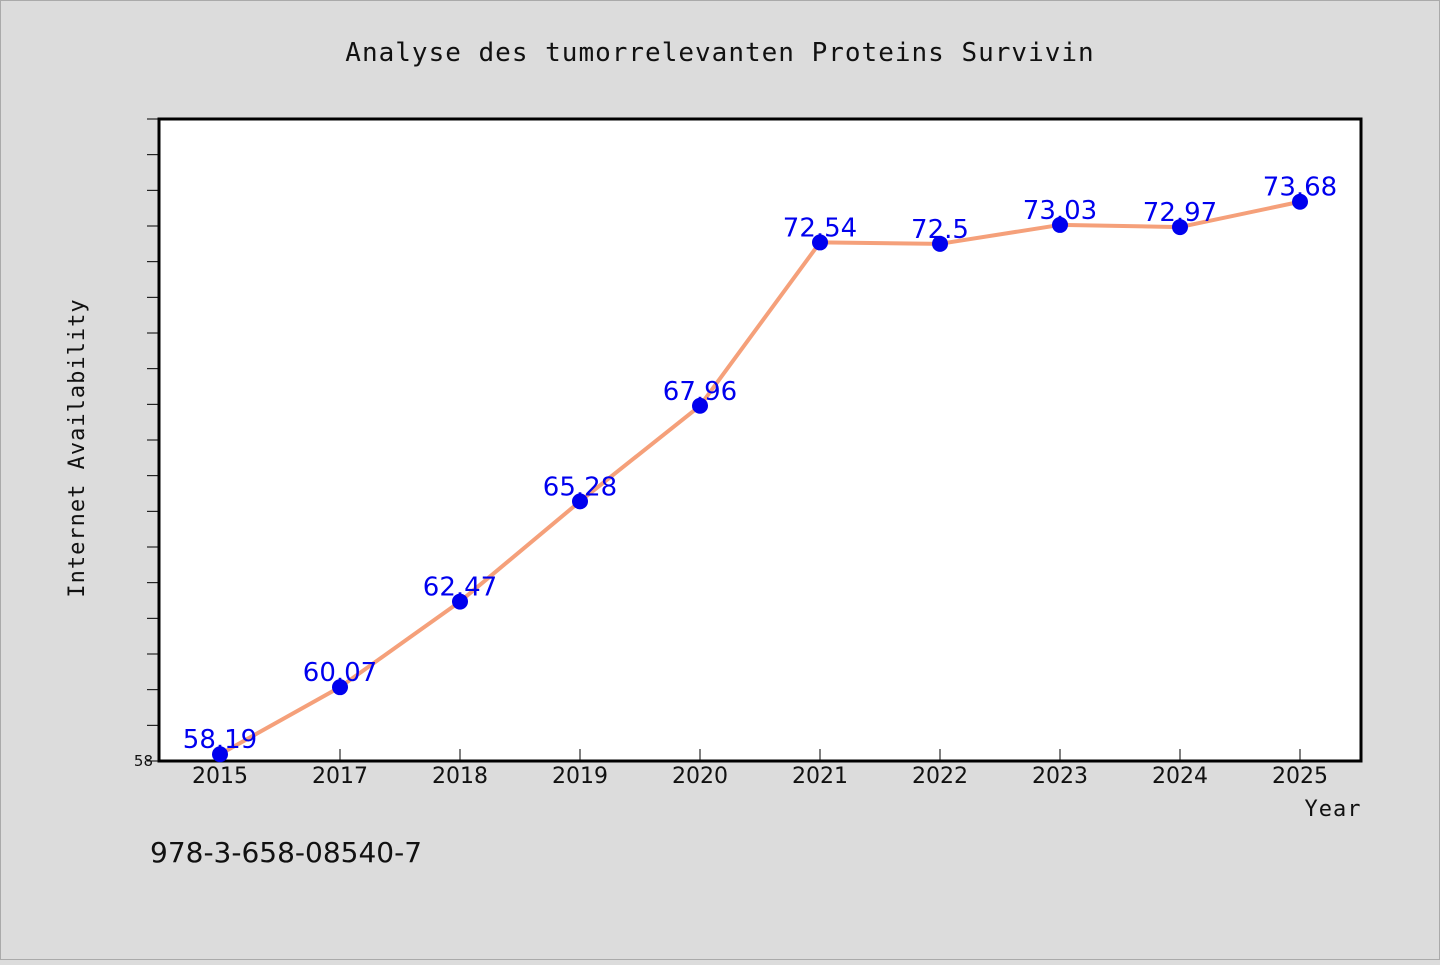 The height and width of the screenshot is (965, 1440). What do you see at coordinates (1060, 776) in the screenshot?
I see `x-tick-label: 2023` at bounding box center [1060, 776].